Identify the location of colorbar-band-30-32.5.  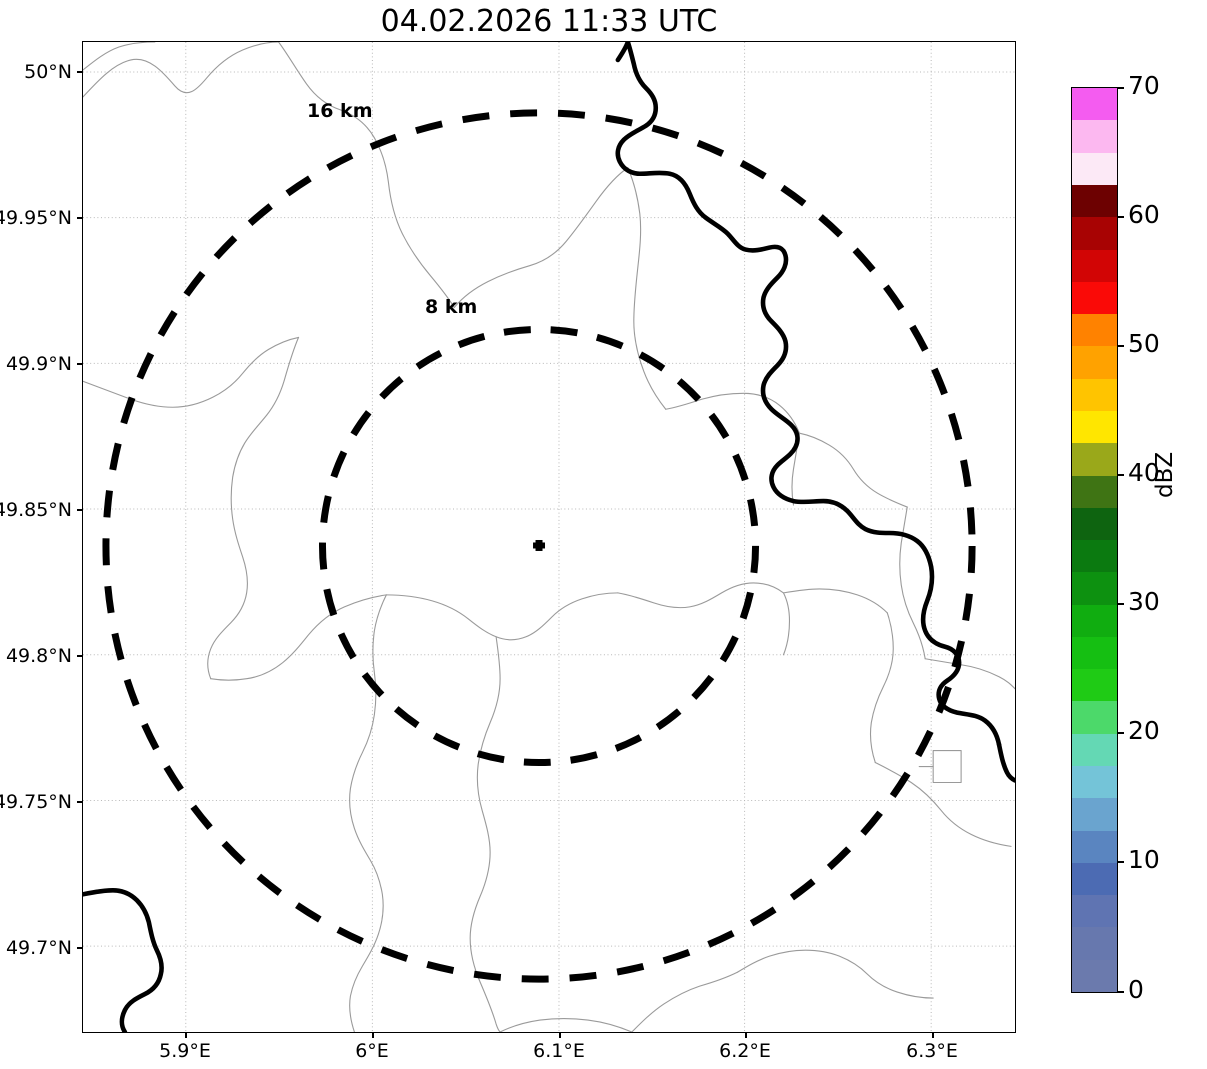
(1094, 588).